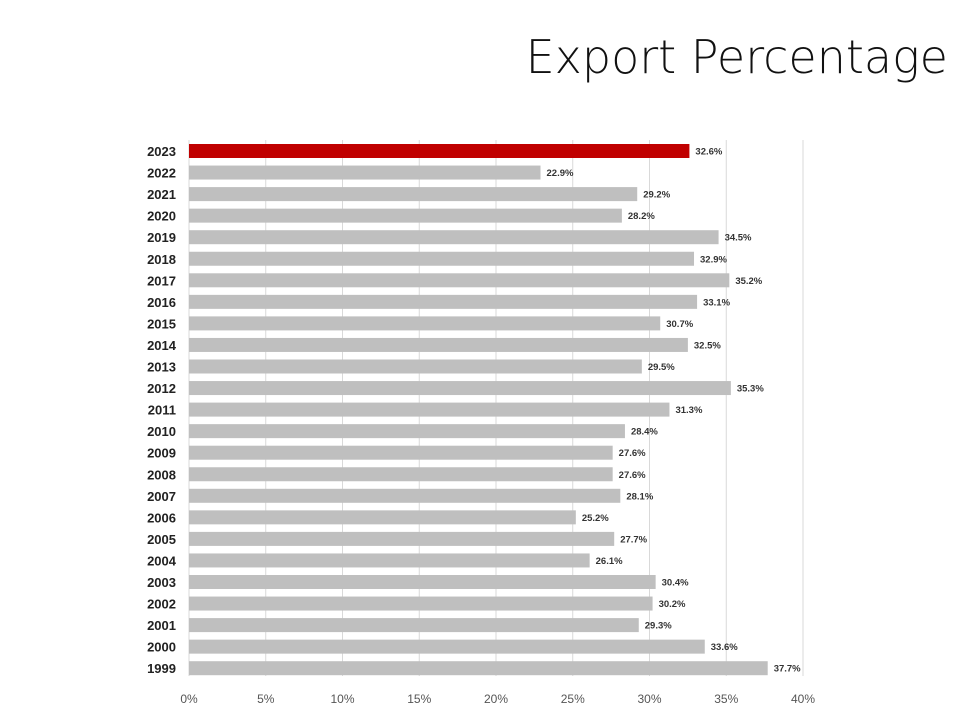 The image size is (960, 720). Describe the element at coordinates (713, 259) in the screenshot. I see `data-label: 32.9%` at that location.